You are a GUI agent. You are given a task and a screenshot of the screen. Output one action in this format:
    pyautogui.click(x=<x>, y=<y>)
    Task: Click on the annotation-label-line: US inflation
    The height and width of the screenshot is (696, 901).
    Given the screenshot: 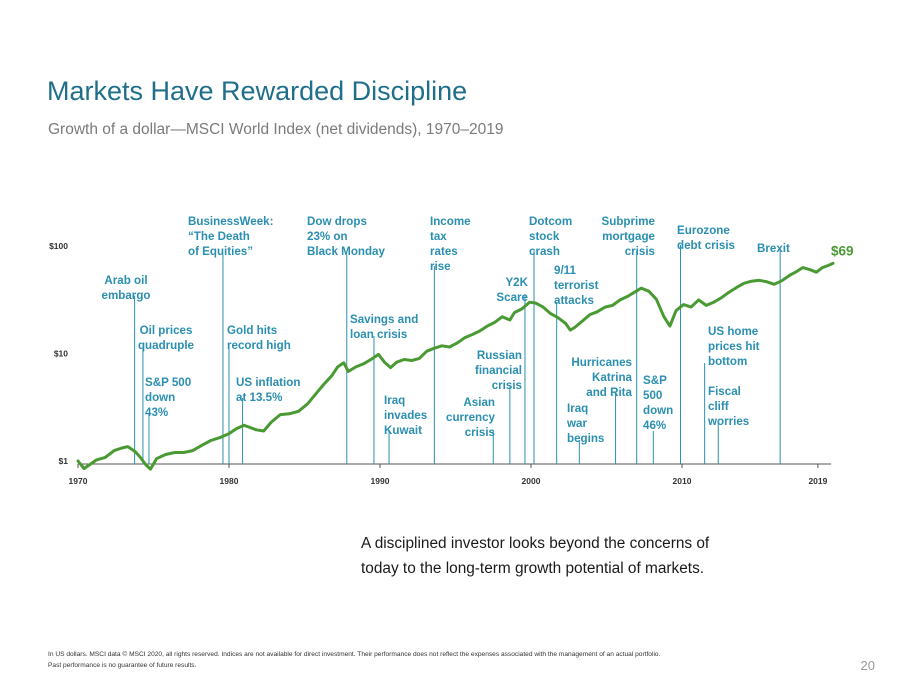 What is the action you would take?
    pyautogui.click(x=268, y=382)
    